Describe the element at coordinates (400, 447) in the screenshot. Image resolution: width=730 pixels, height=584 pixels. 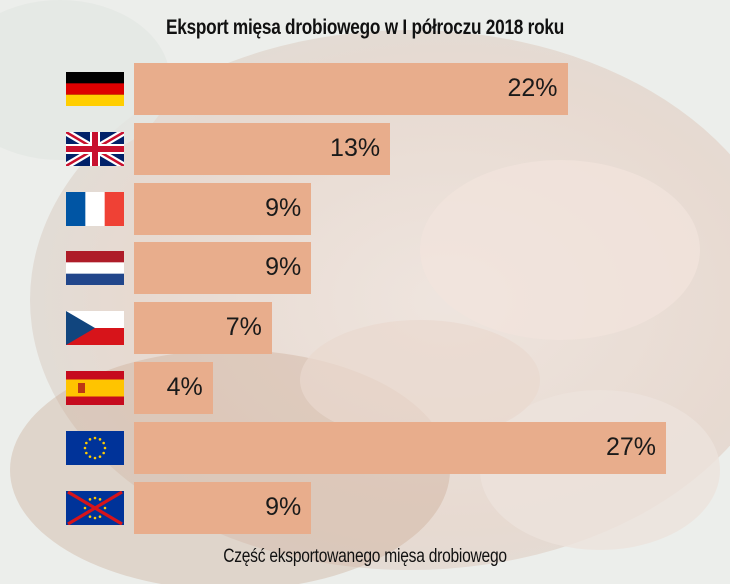
I see `bar: 27%` at that location.